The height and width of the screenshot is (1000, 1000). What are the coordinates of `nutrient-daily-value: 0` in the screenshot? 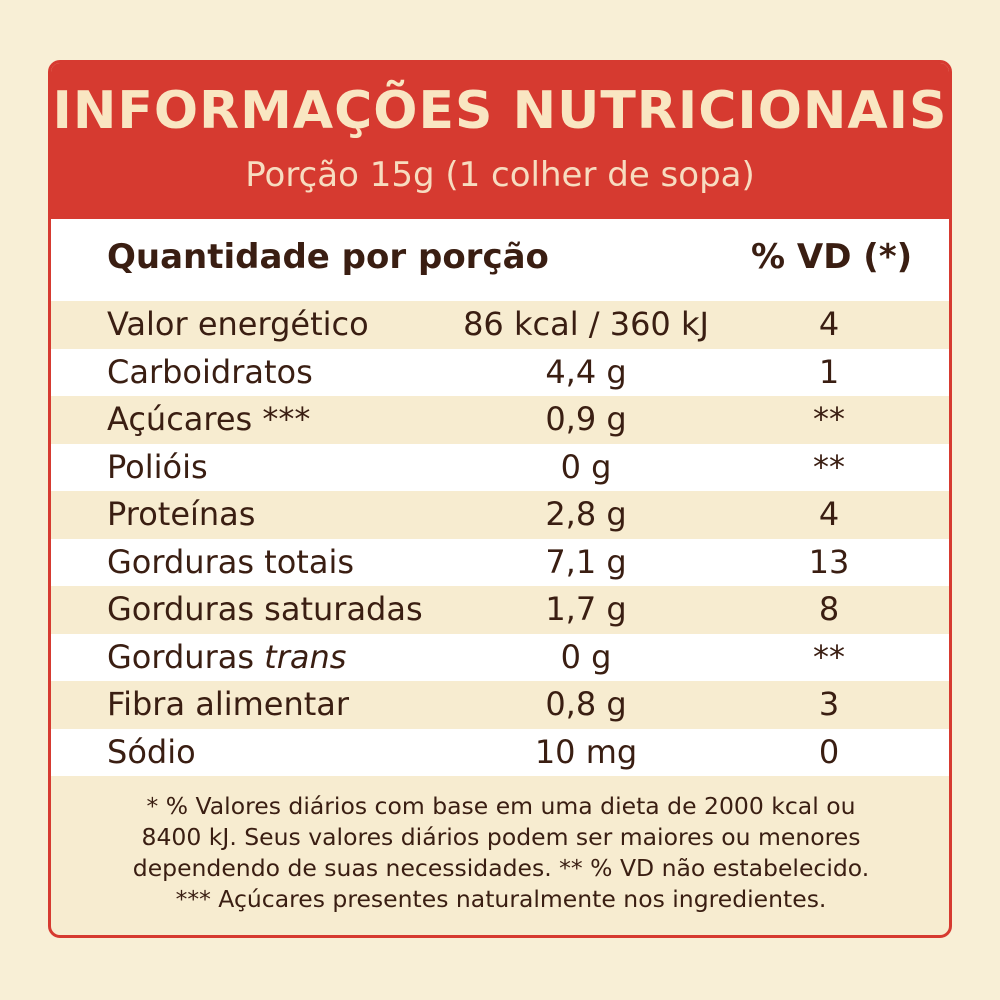 It's located at (829, 751).